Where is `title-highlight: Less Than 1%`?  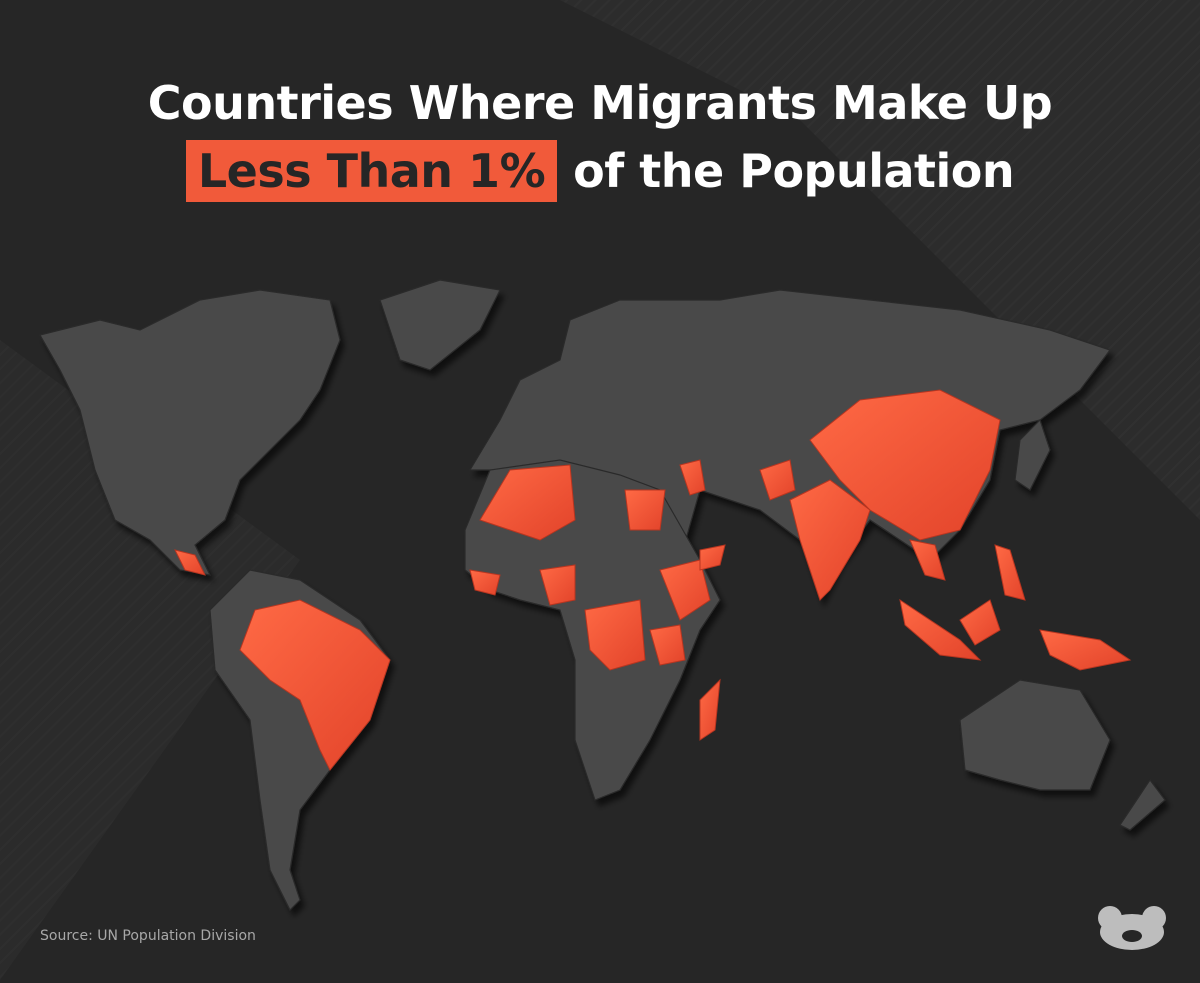
title-highlight: Less Than 1% is located at coordinates (371, 171).